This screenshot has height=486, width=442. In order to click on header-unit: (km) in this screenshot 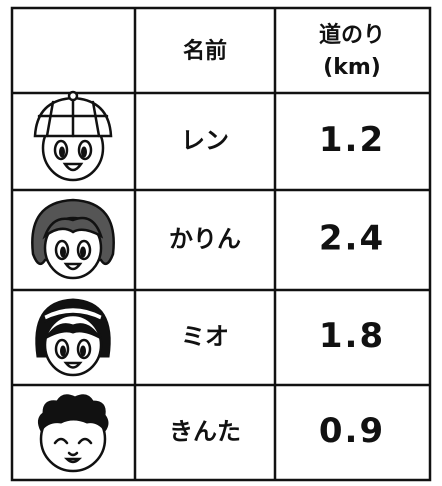, I will do `click(352, 67)`.